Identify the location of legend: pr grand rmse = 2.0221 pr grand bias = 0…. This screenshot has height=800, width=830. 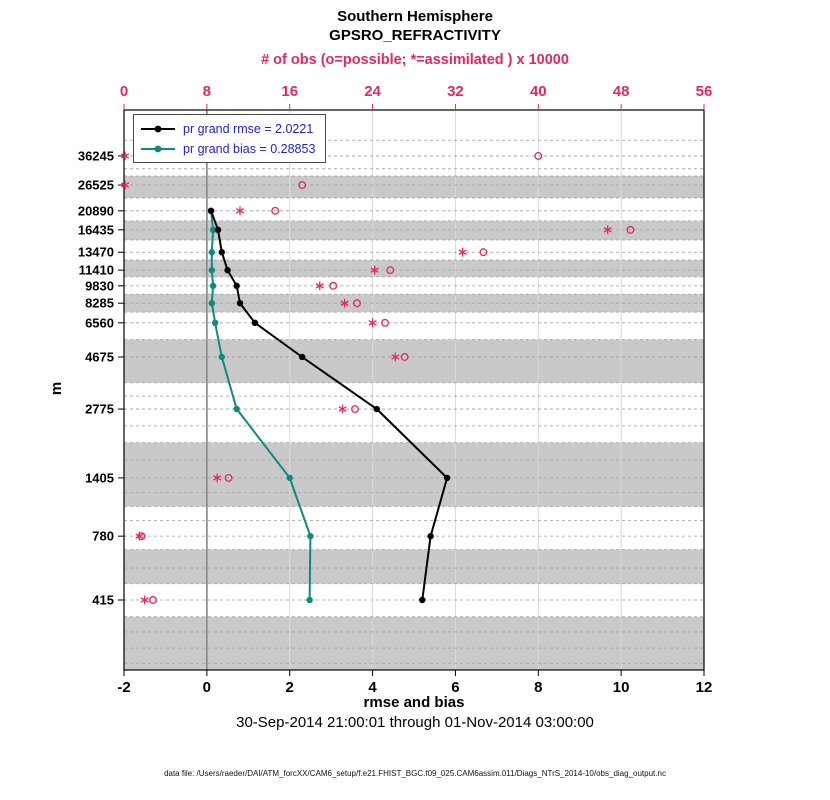
(230, 138).